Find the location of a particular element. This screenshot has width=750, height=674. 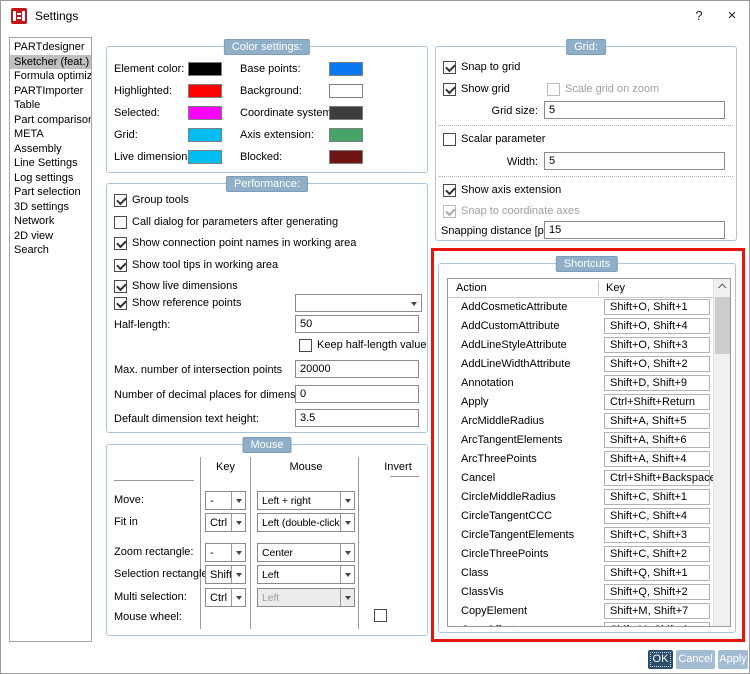

apply-button: Apply is located at coordinates (733, 659).